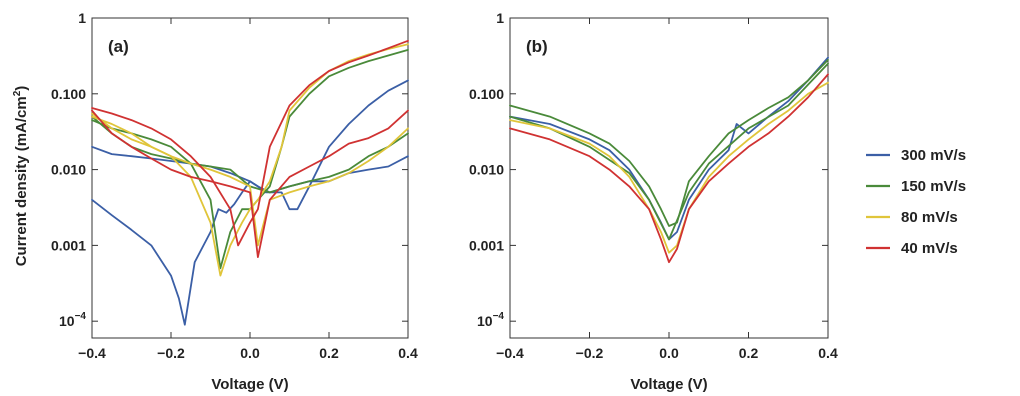 The height and width of the screenshot is (396, 1020). What do you see at coordinates (408, 353) in the screenshot?
I see `panel-a-x-tick-label: 0.4` at bounding box center [408, 353].